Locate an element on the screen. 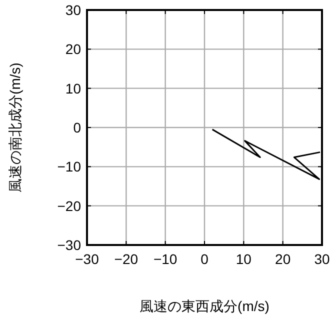 The image size is (332, 319). y-tick-label: −10 is located at coordinates (69, 166).